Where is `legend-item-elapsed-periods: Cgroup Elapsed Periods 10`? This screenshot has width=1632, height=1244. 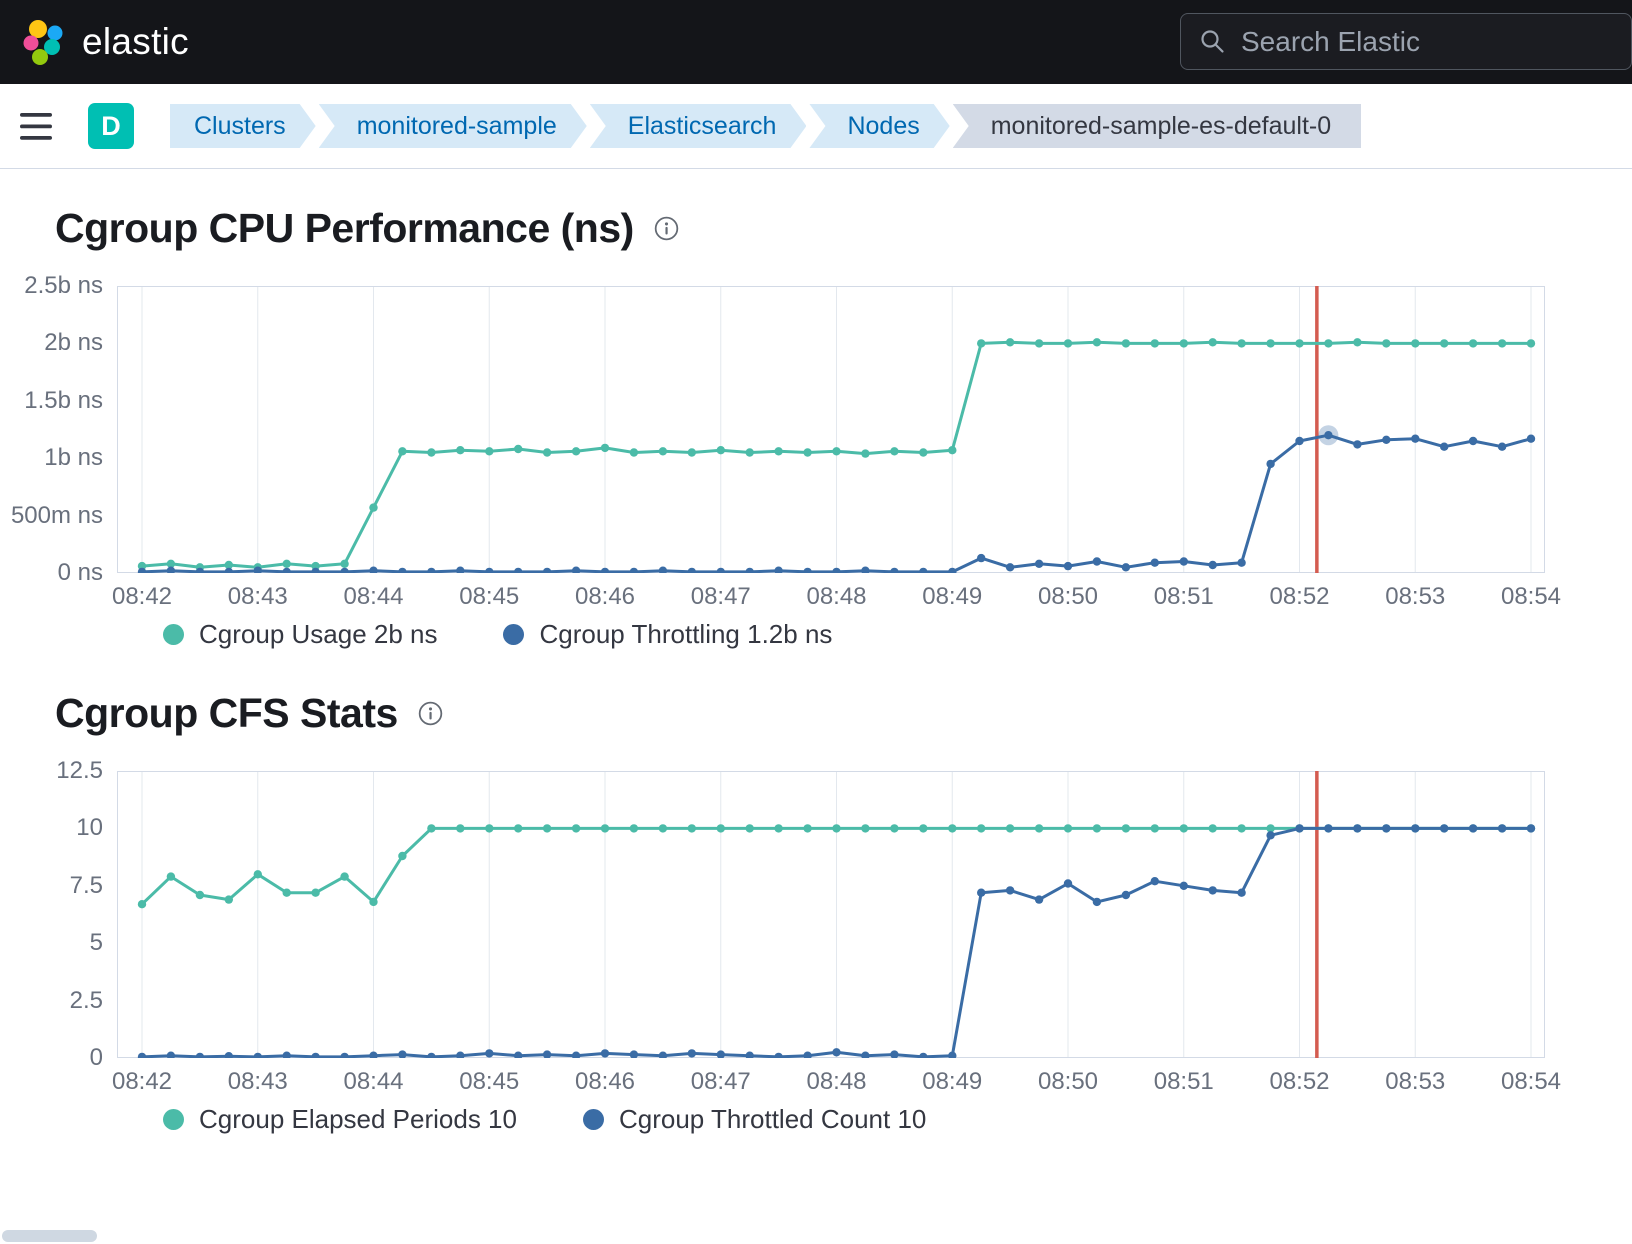 legend-item-elapsed-periods: Cgroup Elapsed Periods 10 is located at coordinates (340, 1119).